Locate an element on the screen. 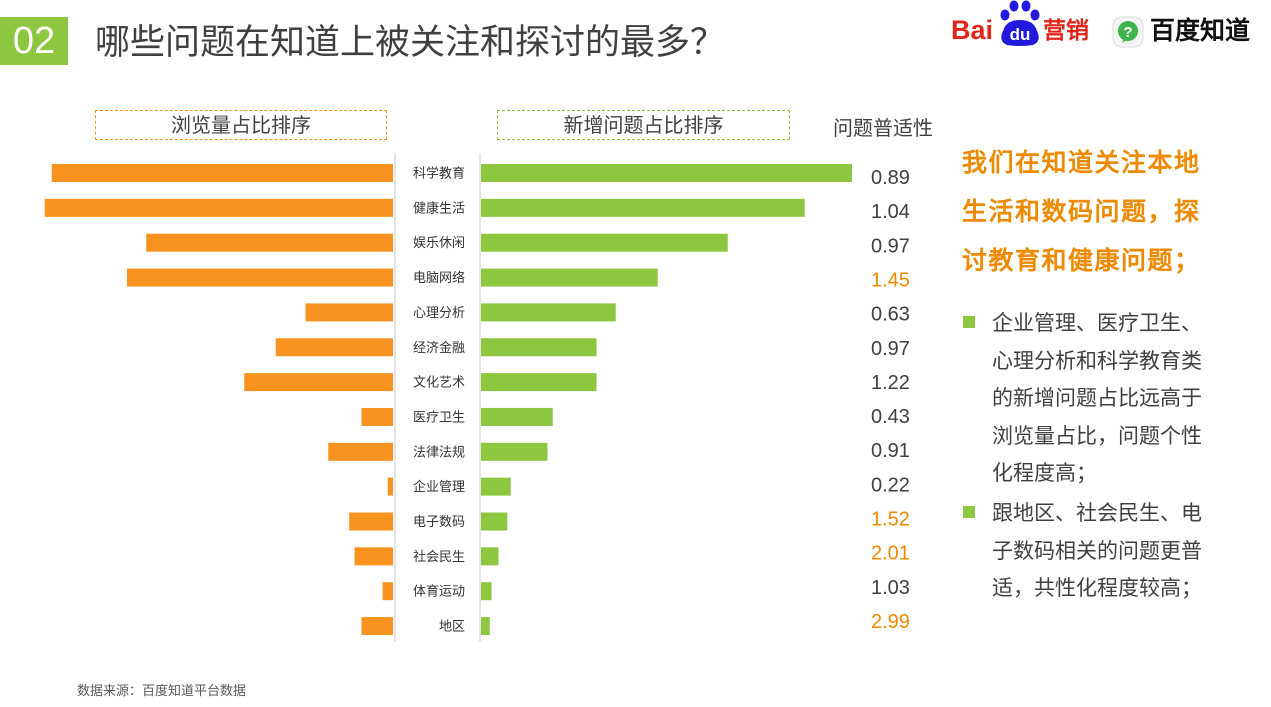 The width and height of the screenshot is (1271, 707). bullet-line: 的新增问题占比远高于 is located at coordinates (1097, 398).